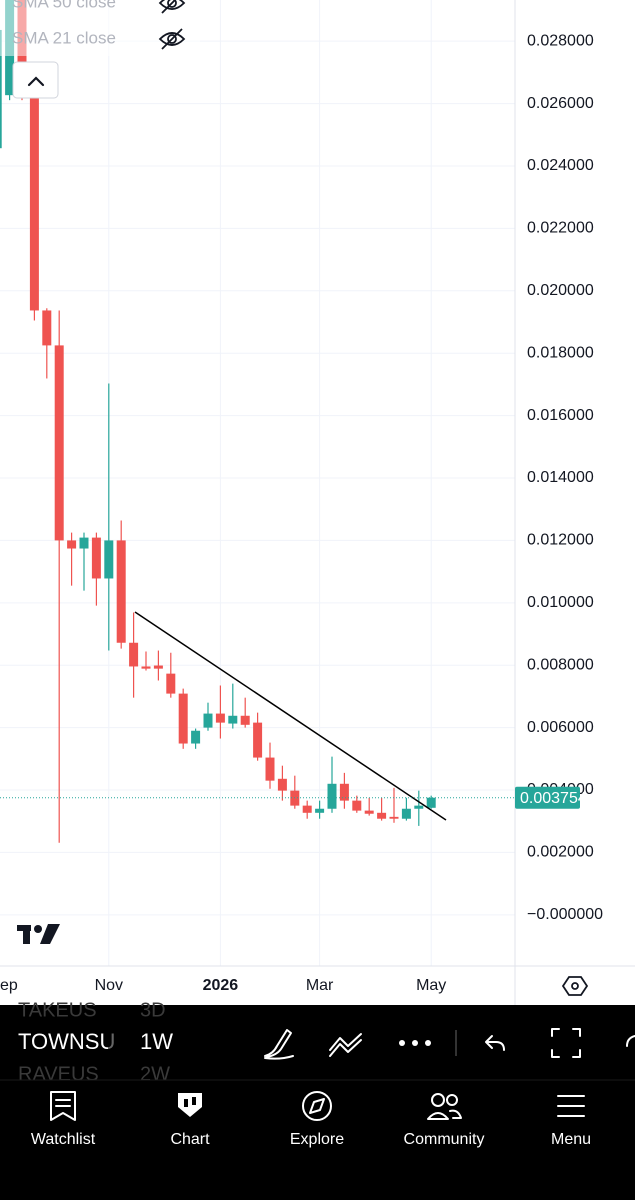  I want to click on explore-icon, so click(317, 1106).